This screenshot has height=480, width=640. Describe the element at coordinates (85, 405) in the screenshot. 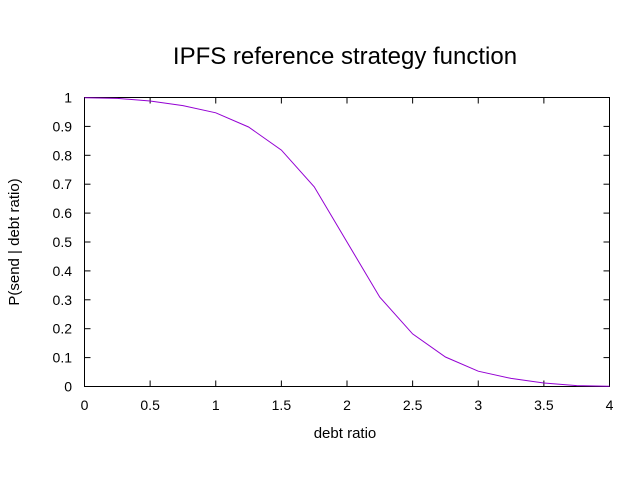

I see `x-tick-label: 0` at that location.